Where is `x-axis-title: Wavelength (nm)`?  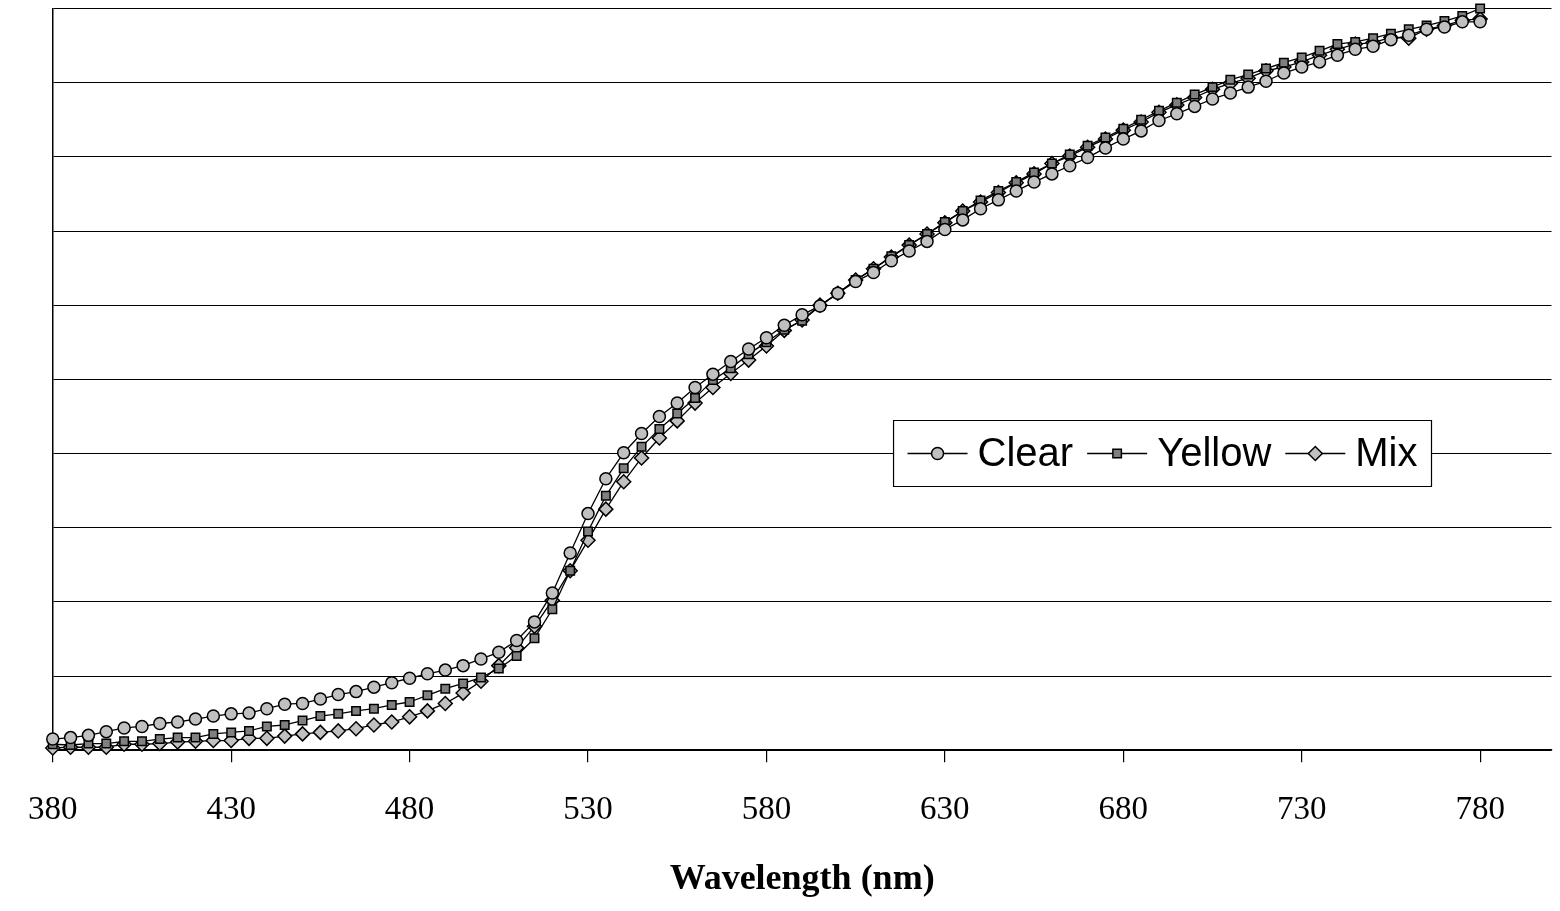 x-axis-title: Wavelength (nm) is located at coordinates (802, 876).